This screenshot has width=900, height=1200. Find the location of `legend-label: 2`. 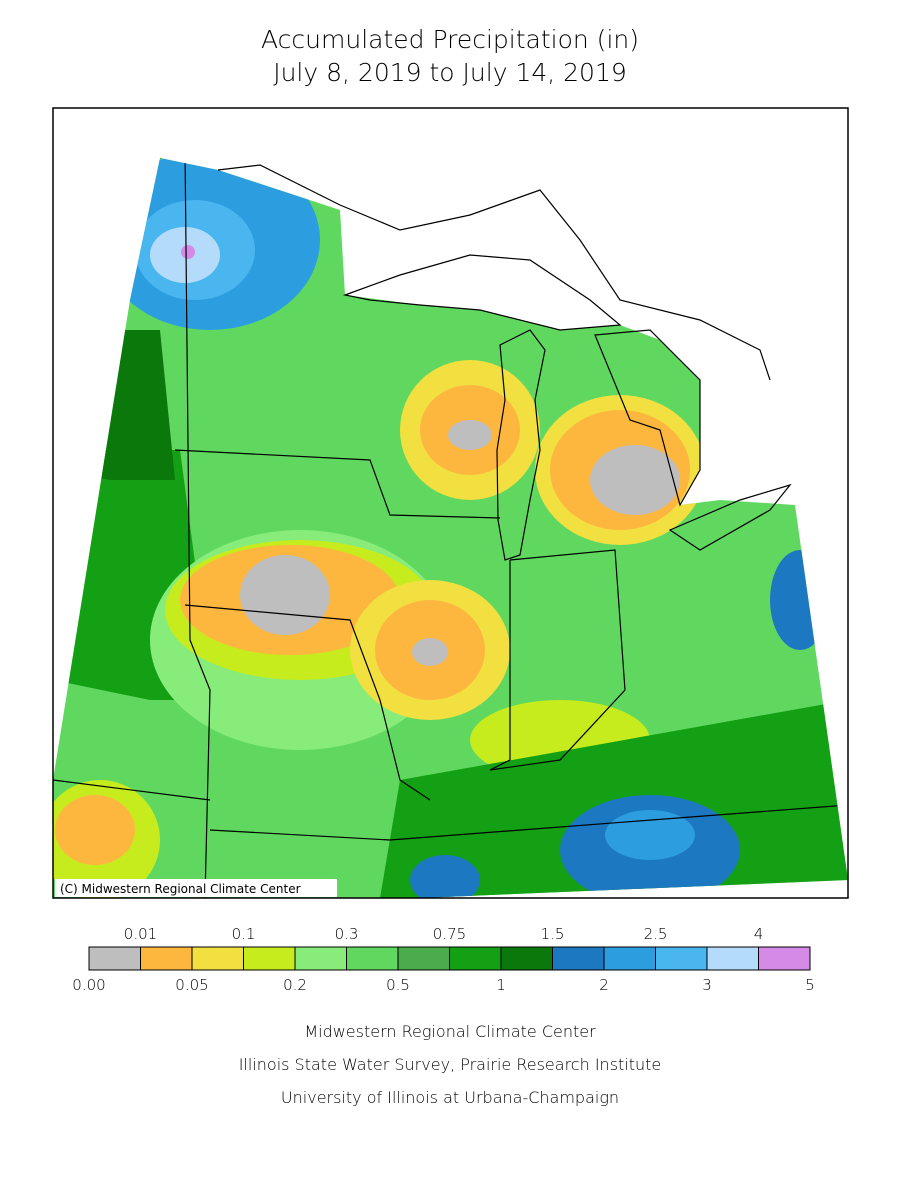

legend-label: 2 is located at coordinates (604, 985).